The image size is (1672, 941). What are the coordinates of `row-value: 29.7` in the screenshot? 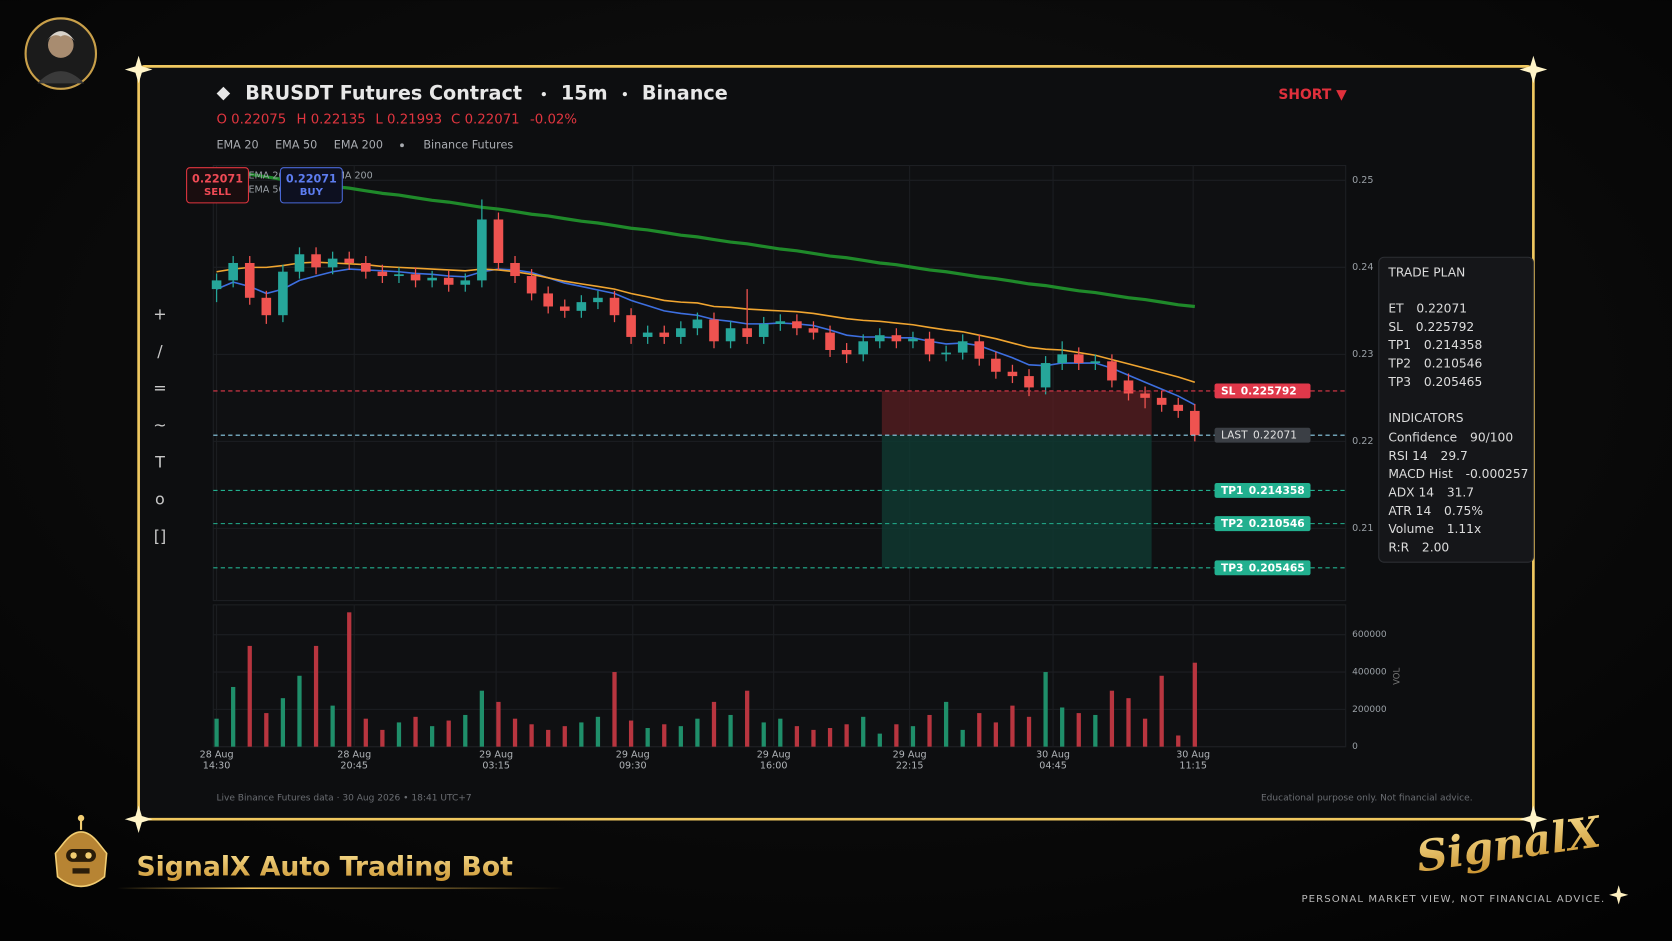 It's located at (1454, 455).